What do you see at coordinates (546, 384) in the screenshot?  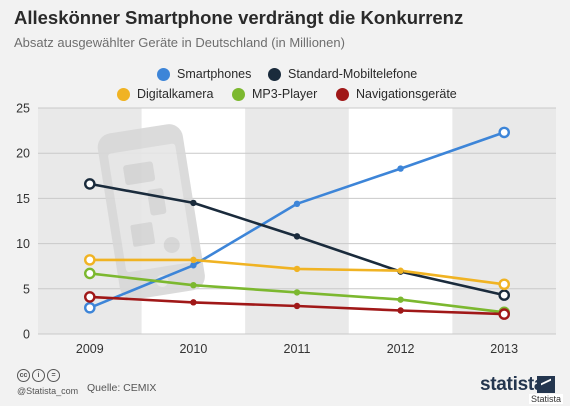 I see `statista-logo-icon` at bounding box center [546, 384].